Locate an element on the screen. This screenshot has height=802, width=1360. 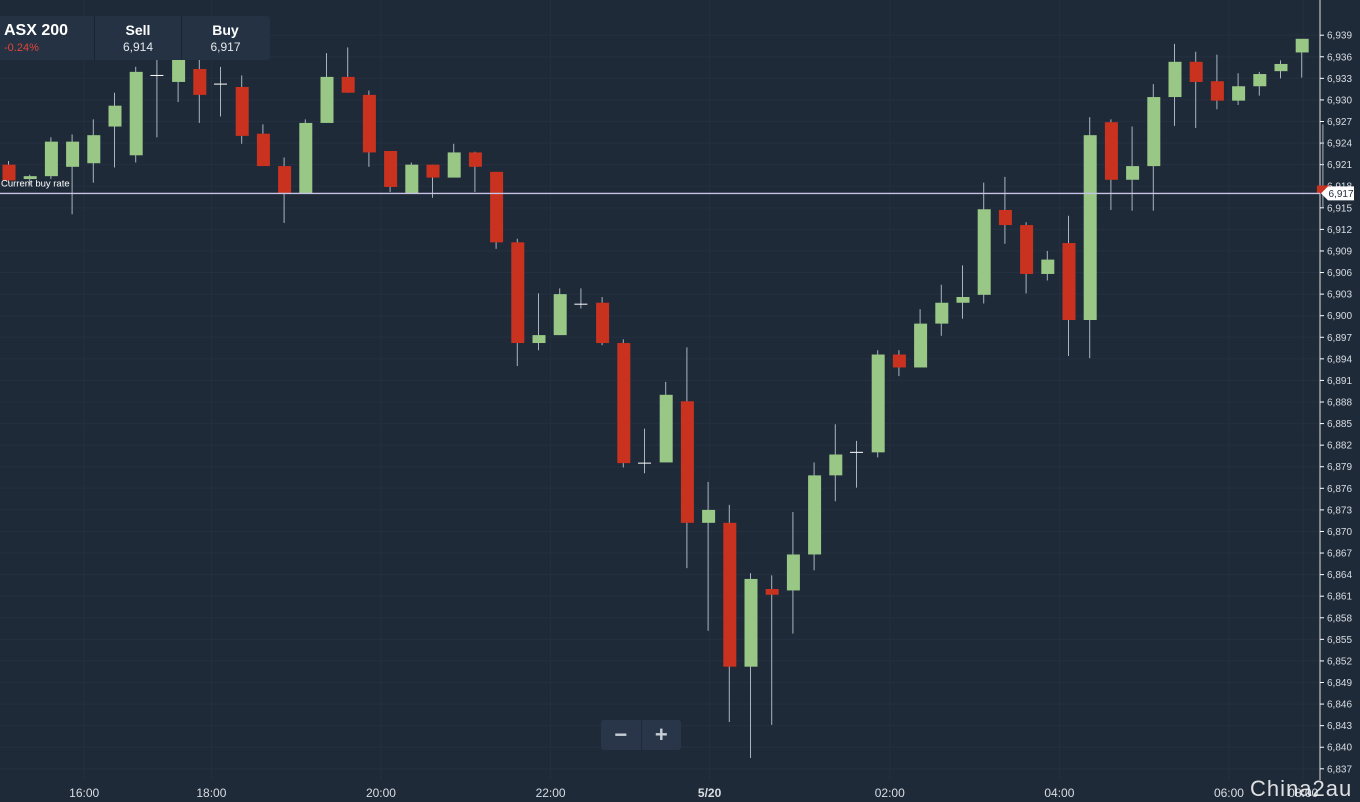
x-tick-label: 5/20 is located at coordinates (710, 793).